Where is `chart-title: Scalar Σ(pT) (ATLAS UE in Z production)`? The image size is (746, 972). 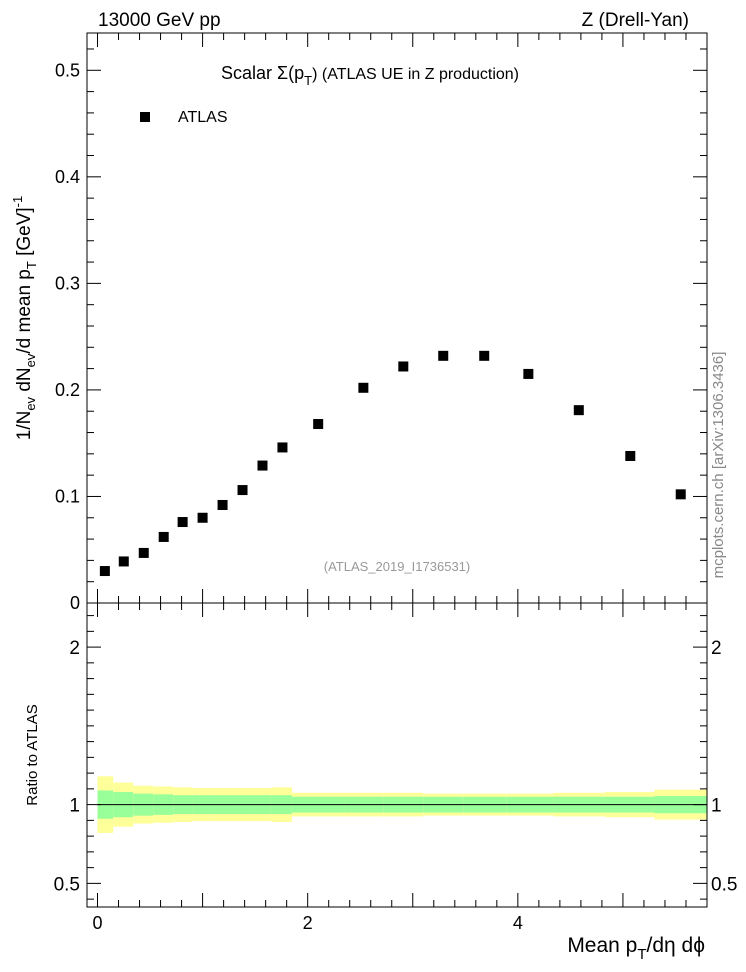 chart-title: Scalar Σ(pT) (ATLAS UE in Z production) is located at coordinates (370, 75).